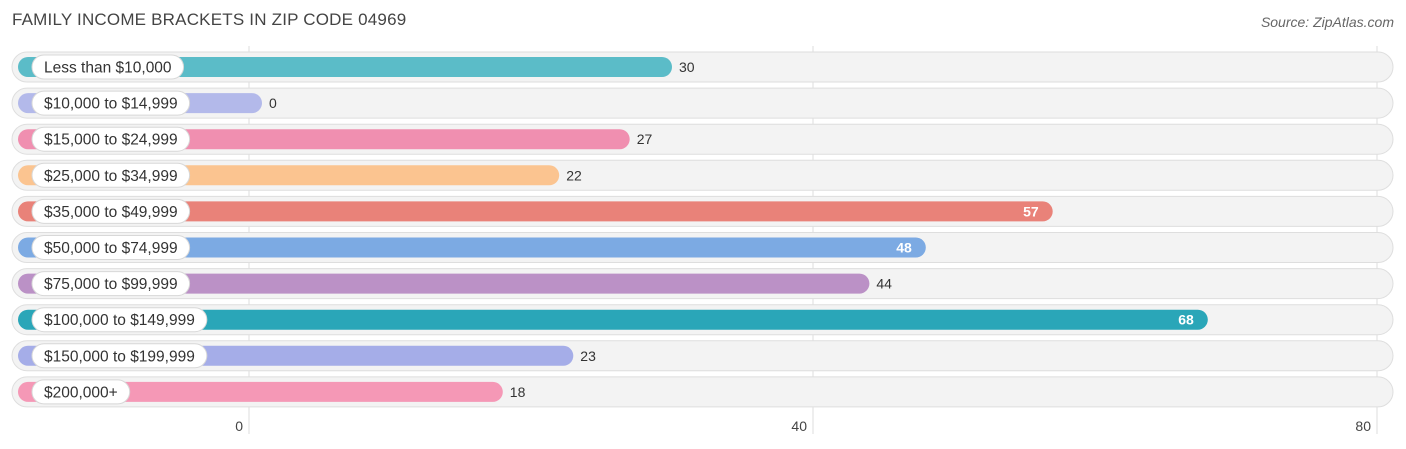 The height and width of the screenshot is (449, 1406). Describe the element at coordinates (702, 139) in the screenshot. I see `bar-row: $15,000 to $24,999 27` at that location.